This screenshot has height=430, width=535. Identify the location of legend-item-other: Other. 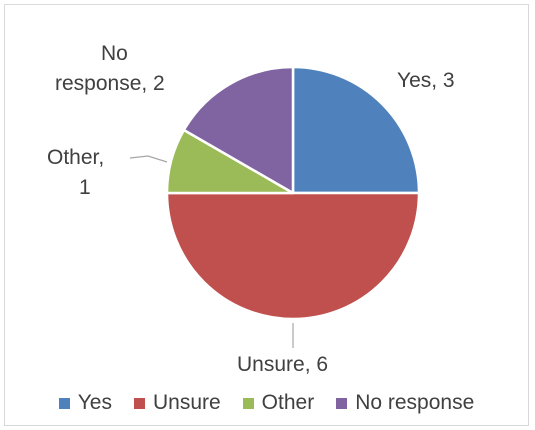
(278, 403).